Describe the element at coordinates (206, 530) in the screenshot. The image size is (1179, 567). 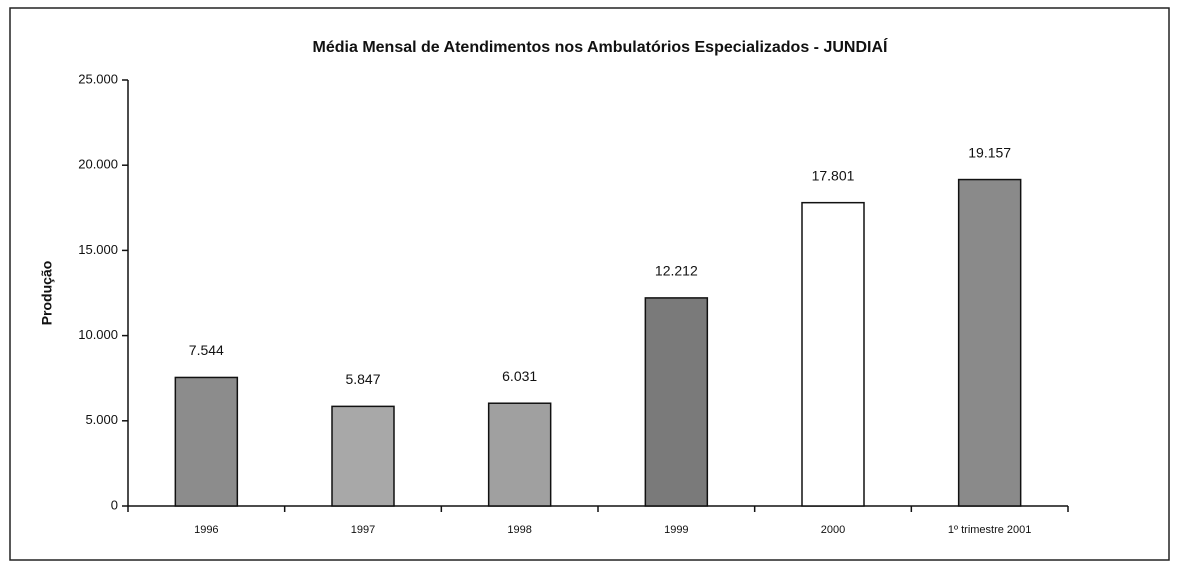
I see `x-tick-label: 1996` at that location.